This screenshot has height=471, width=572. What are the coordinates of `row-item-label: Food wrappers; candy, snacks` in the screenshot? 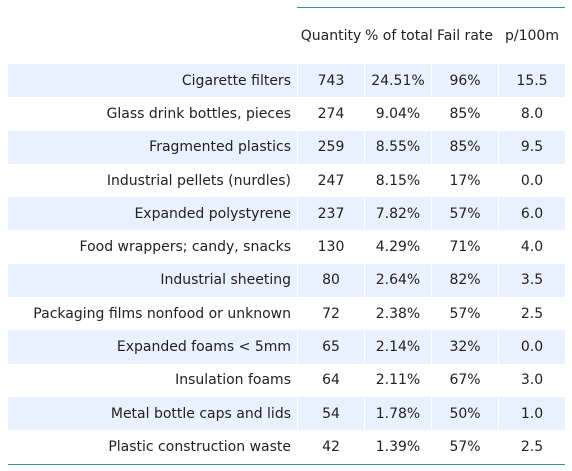 It's located at (185, 247).